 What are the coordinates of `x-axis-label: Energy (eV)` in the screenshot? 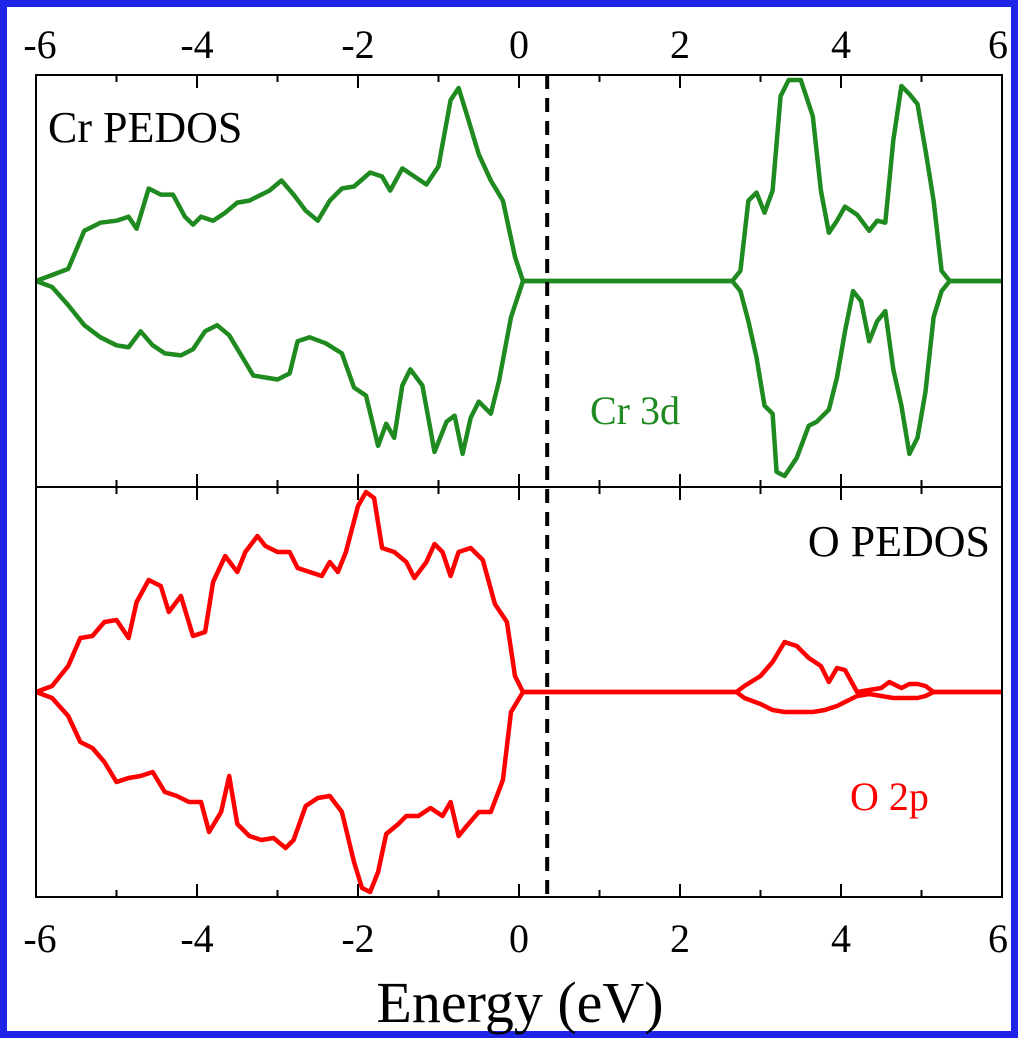 It's located at (519, 1002).